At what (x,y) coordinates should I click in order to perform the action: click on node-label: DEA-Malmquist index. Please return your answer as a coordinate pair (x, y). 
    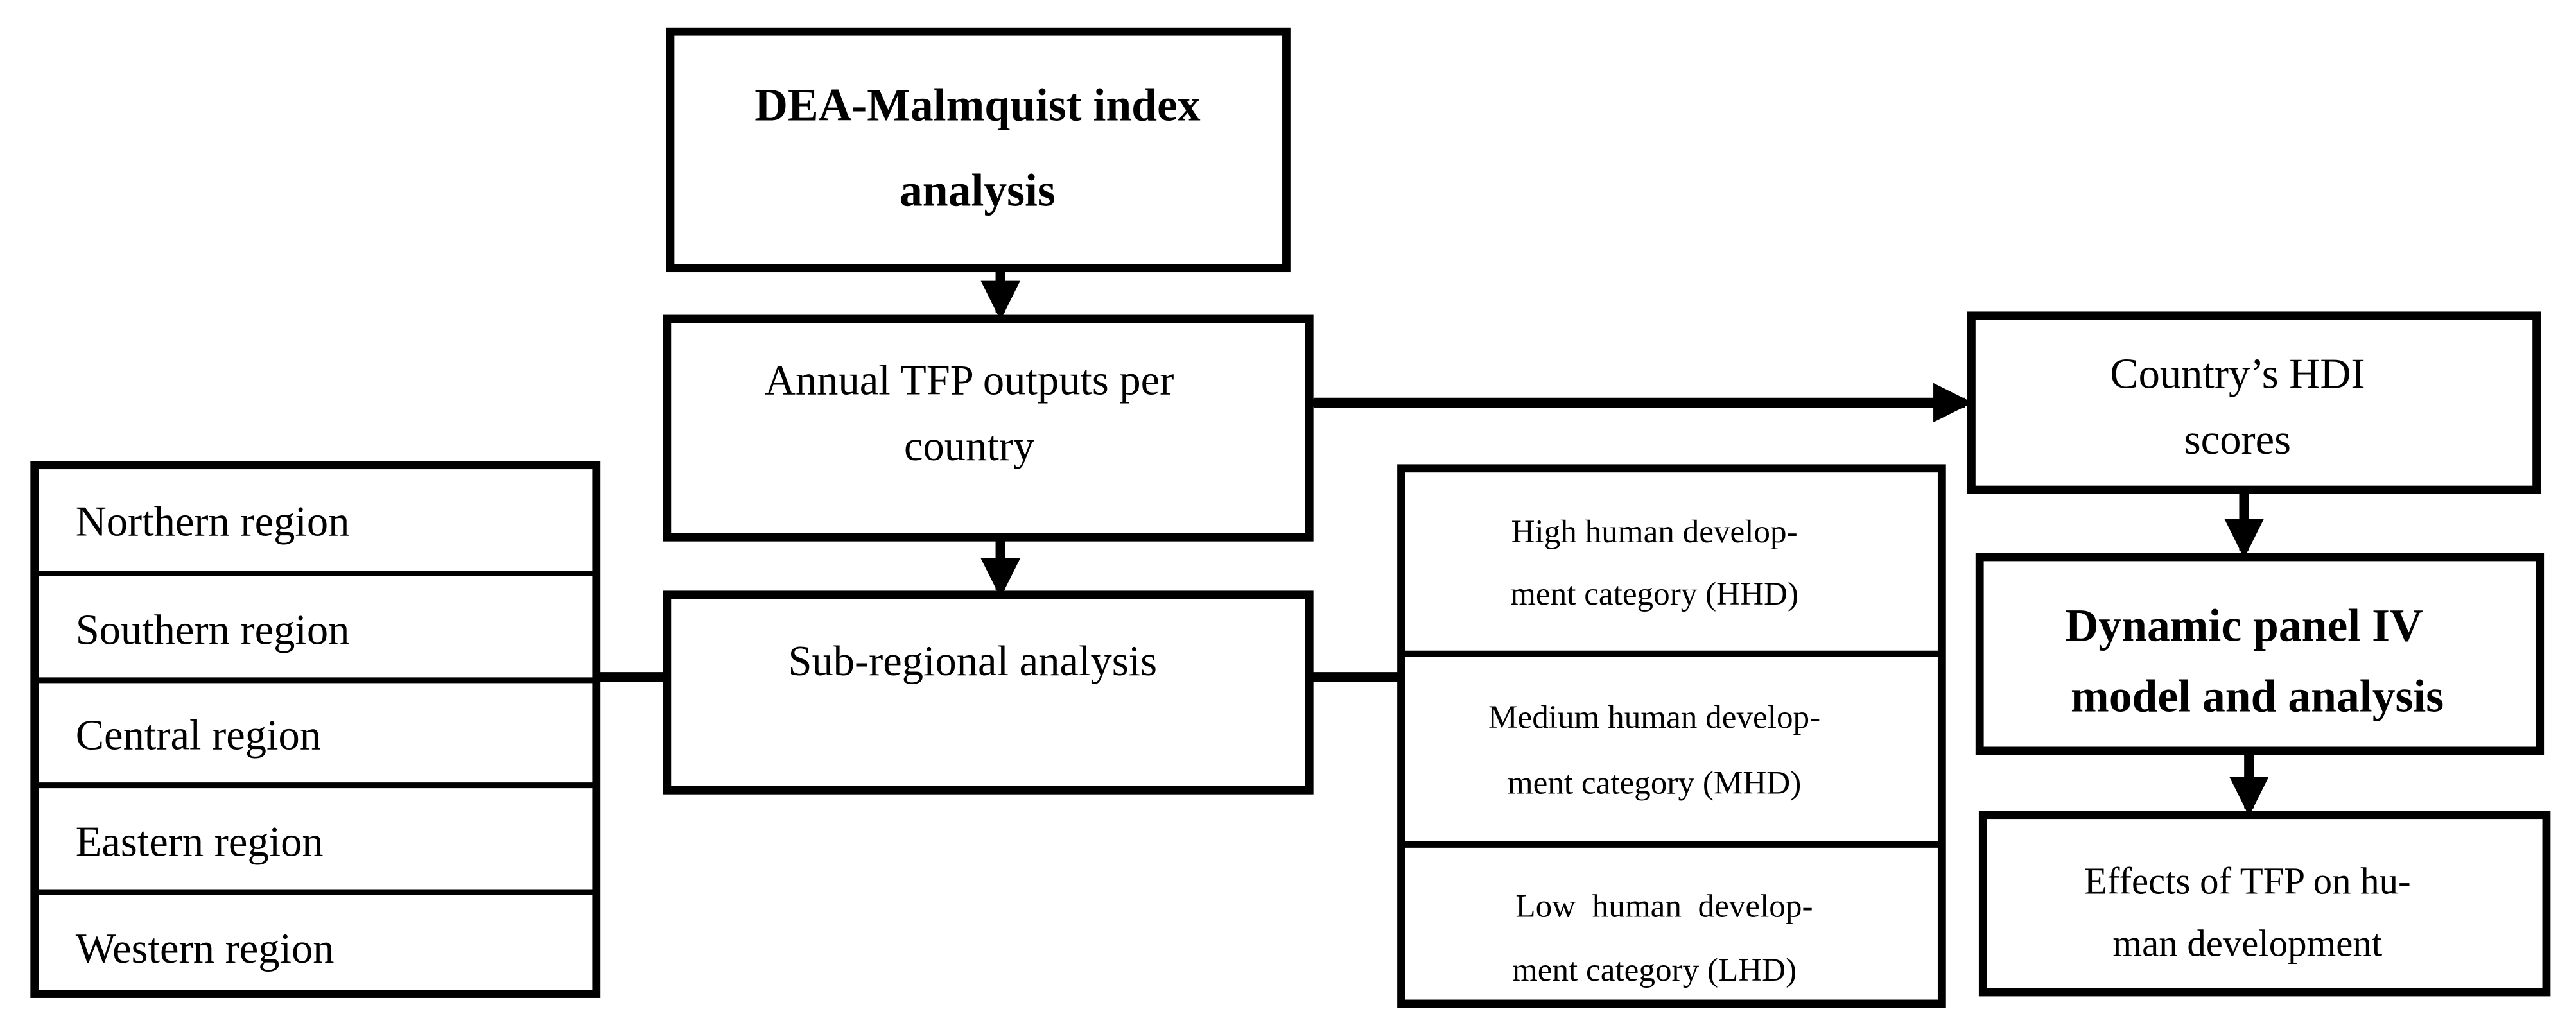
    Looking at the image, I should click on (977, 105).